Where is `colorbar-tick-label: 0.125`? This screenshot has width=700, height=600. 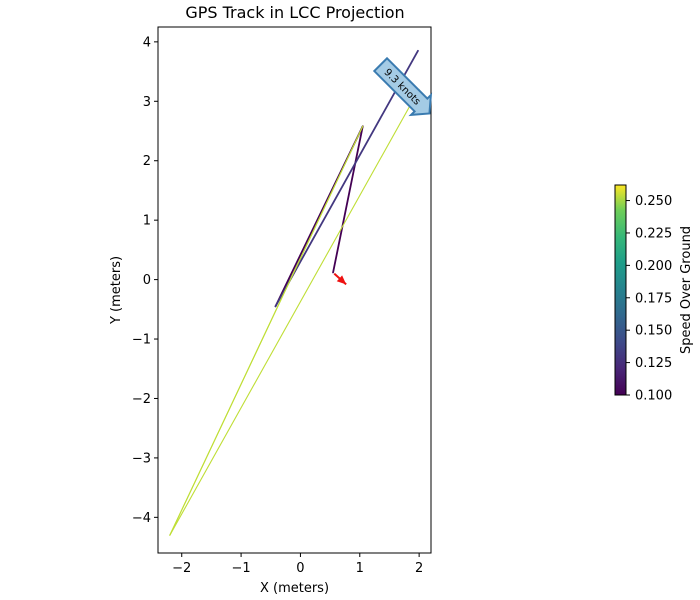 colorbar-tick-label: 0.125 is located at coordinates (653, 363).